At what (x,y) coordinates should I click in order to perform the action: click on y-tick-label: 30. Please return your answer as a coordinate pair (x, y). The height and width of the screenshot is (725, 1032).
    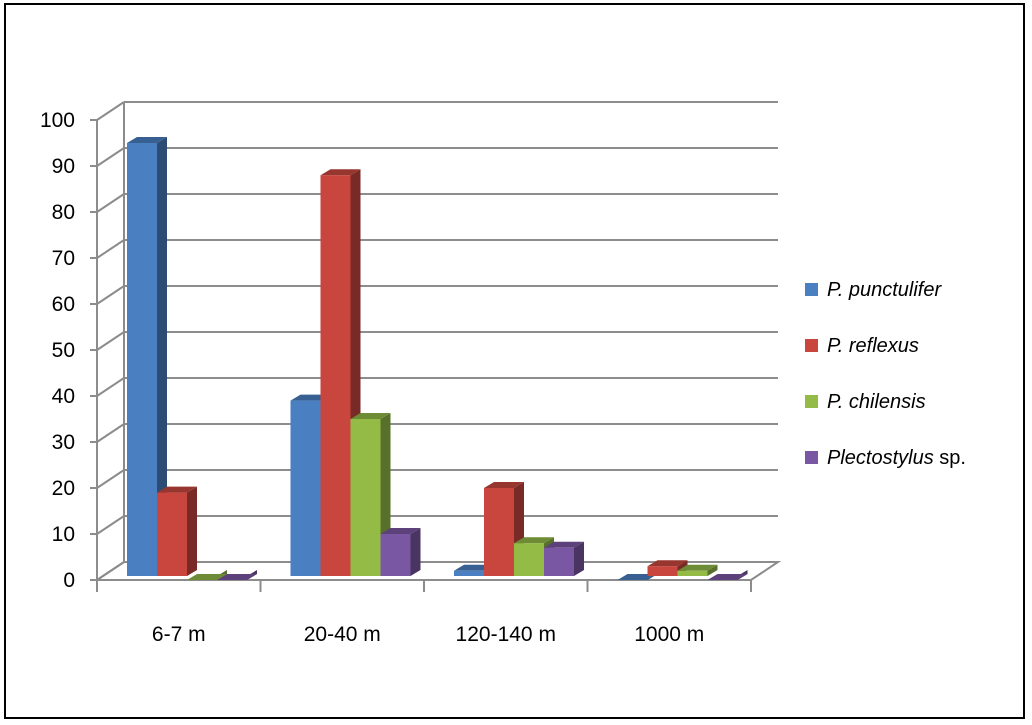
    Looking at the image, I should click on (63, 442).